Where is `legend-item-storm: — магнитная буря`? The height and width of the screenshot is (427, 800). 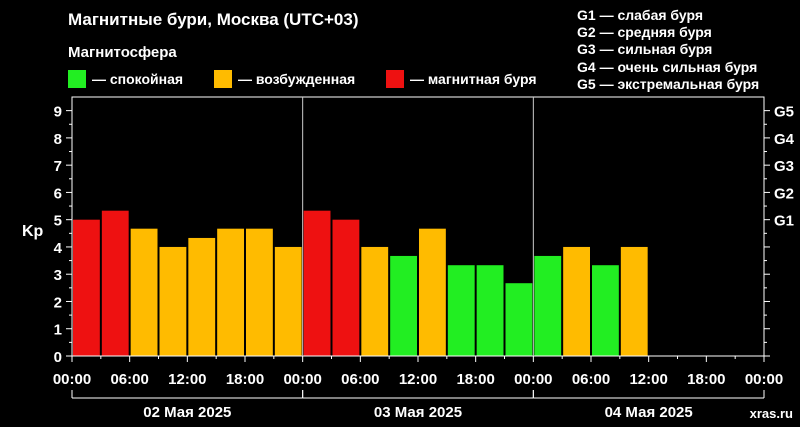
legend-item-storm: — магнитная буря is located at coordinates (461, 79).